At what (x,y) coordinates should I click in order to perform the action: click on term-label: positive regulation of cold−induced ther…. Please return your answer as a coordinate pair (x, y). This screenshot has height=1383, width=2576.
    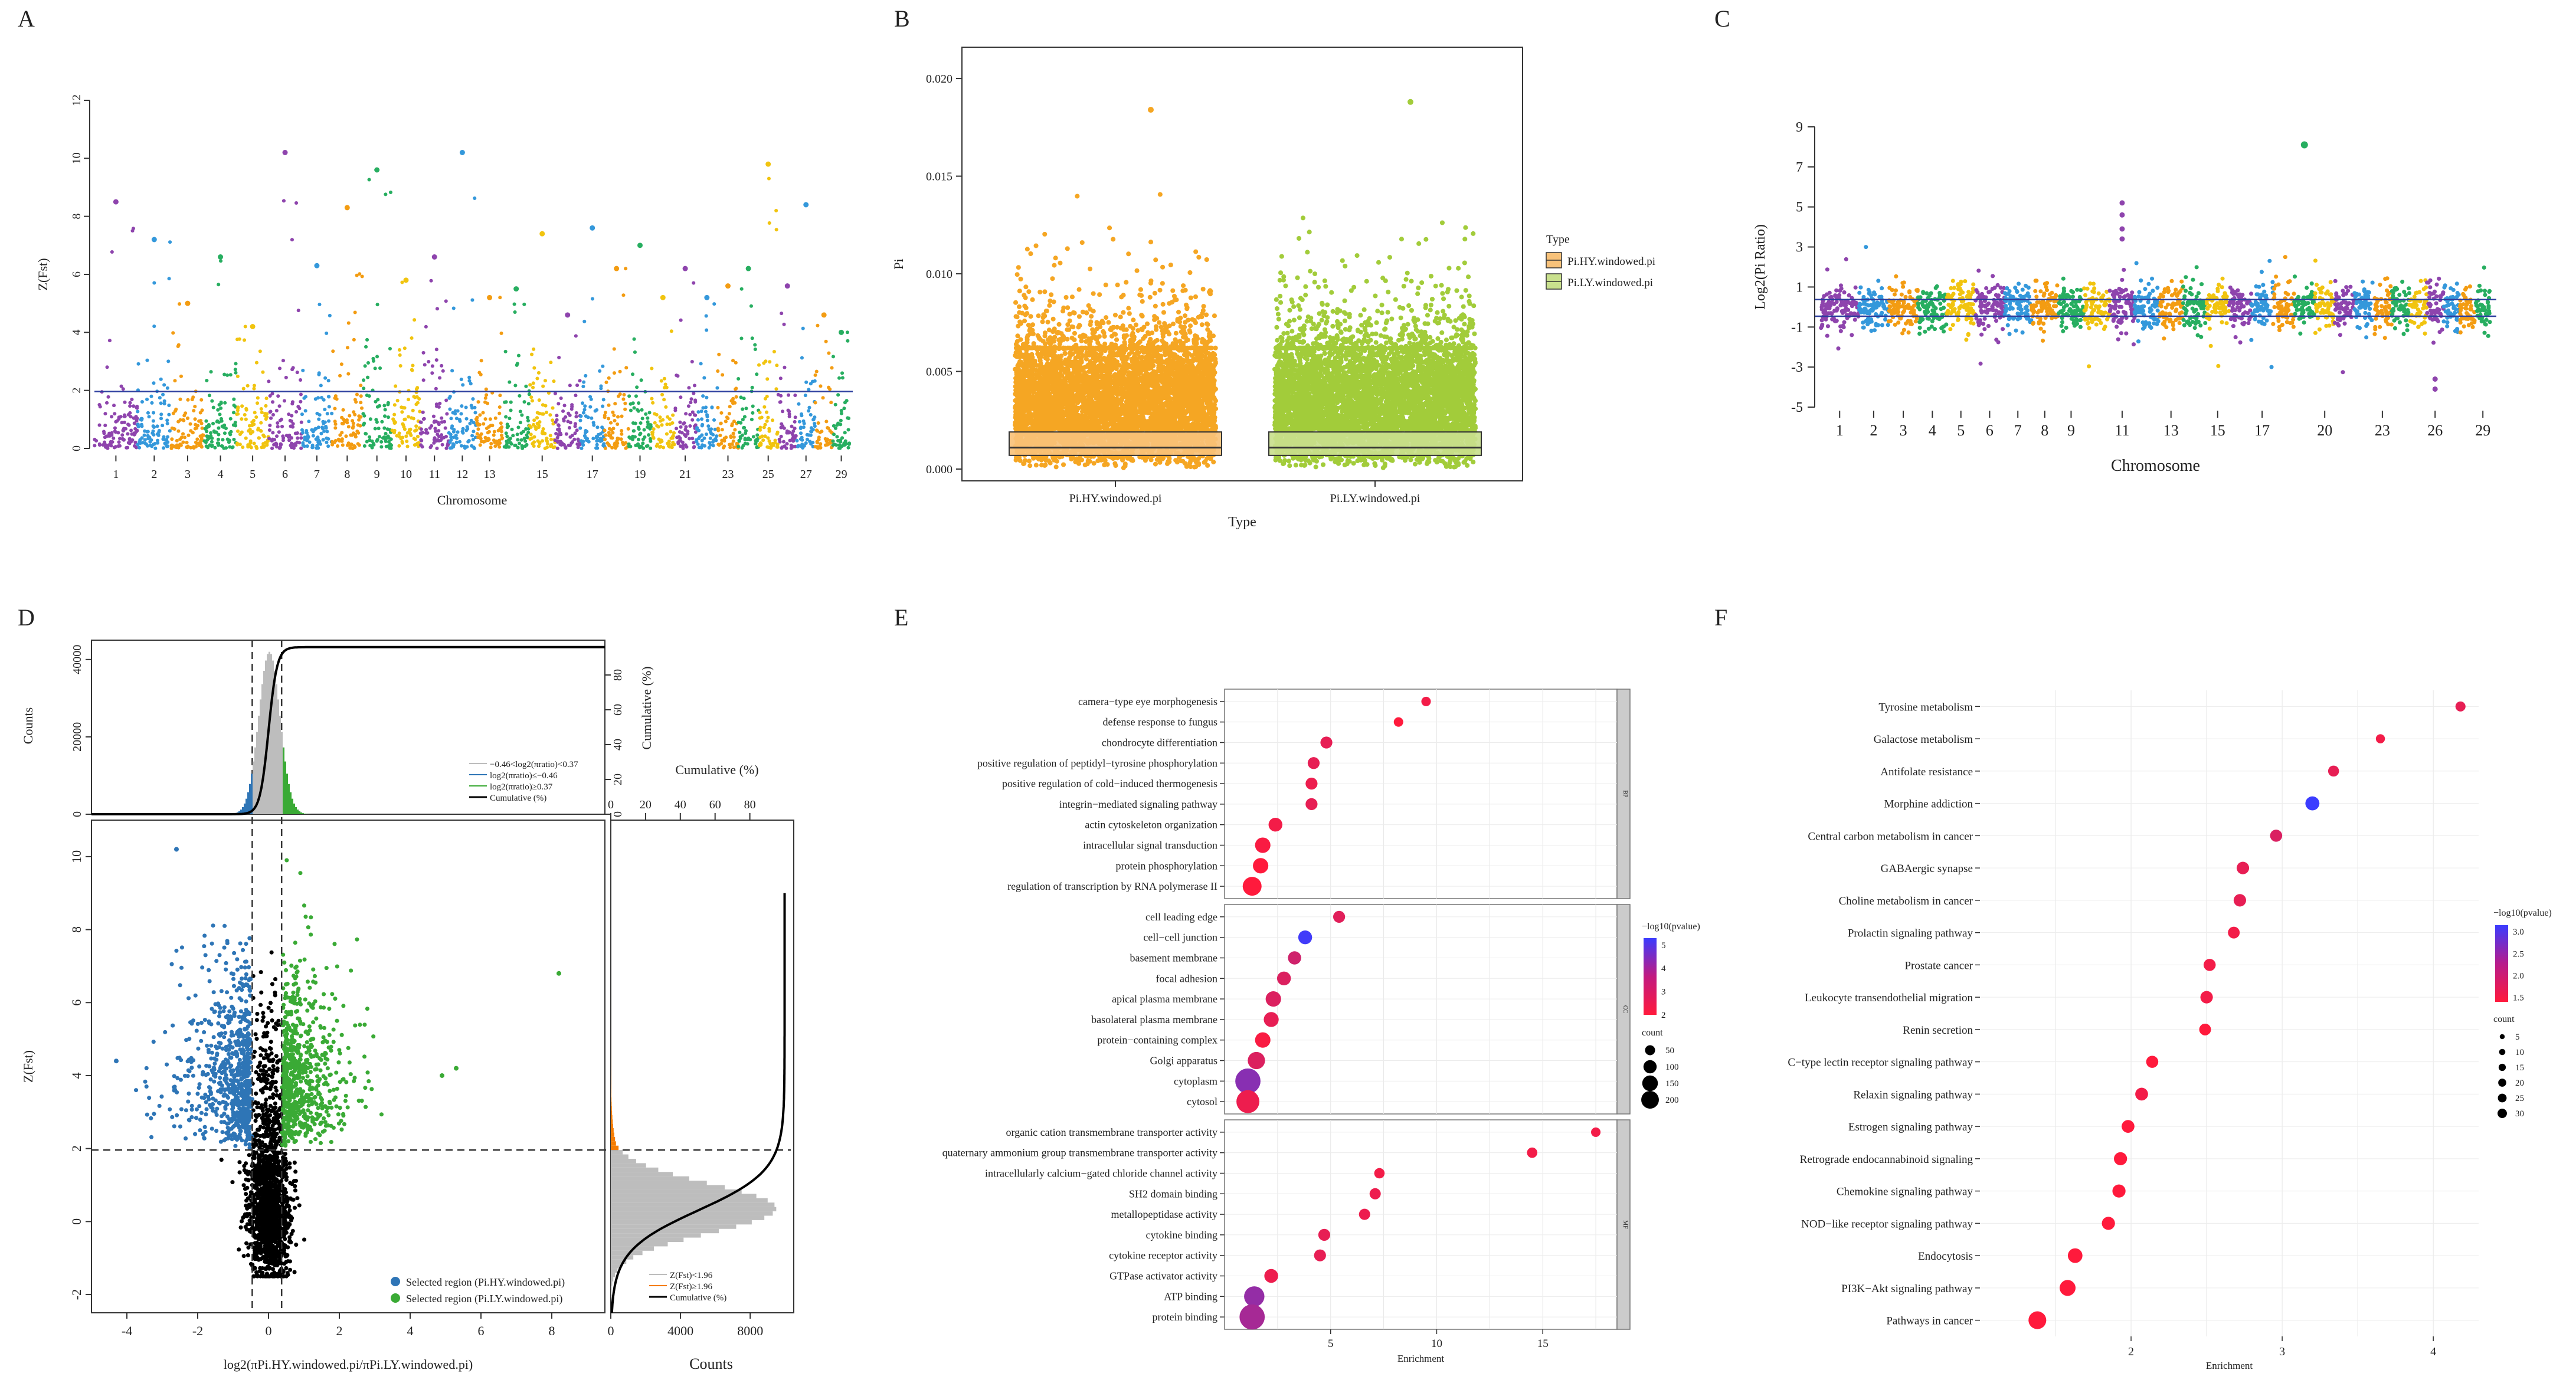
    Looking at the image, I should click on (1109, 783).